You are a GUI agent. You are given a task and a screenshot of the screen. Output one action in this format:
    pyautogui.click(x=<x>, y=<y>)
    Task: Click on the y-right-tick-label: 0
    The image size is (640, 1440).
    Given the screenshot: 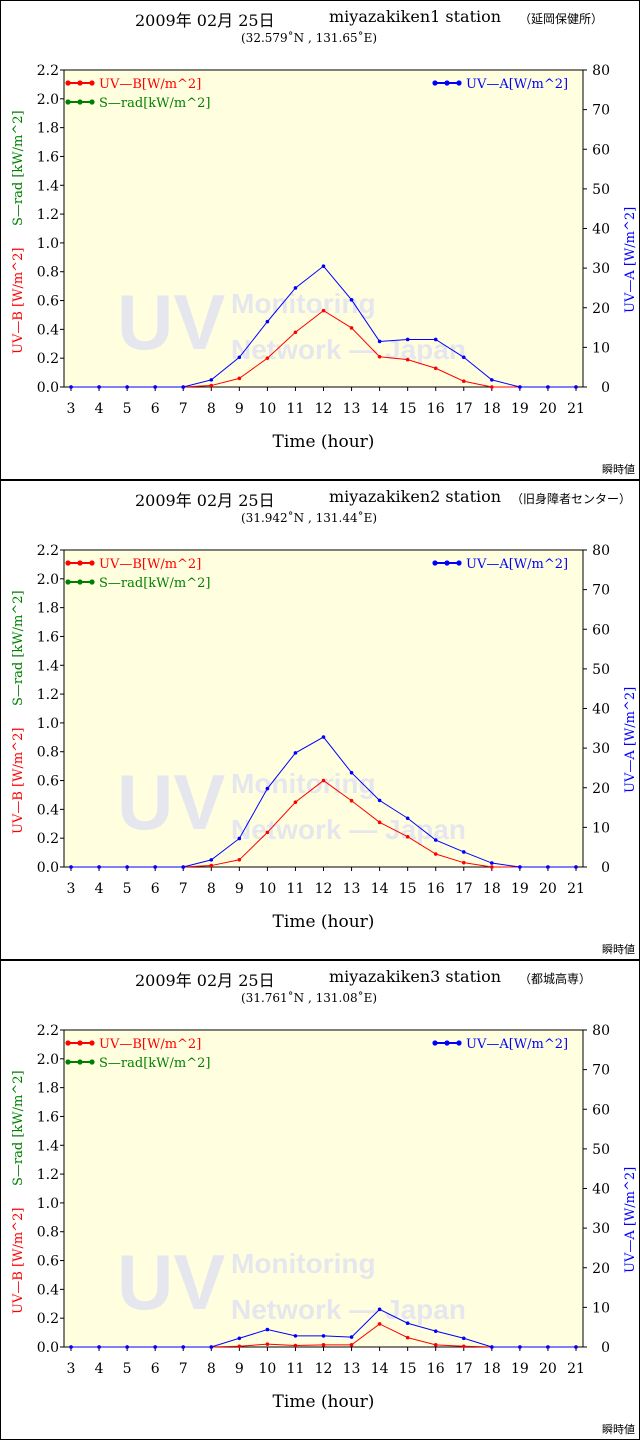 What is the action you would take?
    pyautogui.click(x=605, y=1348)
    